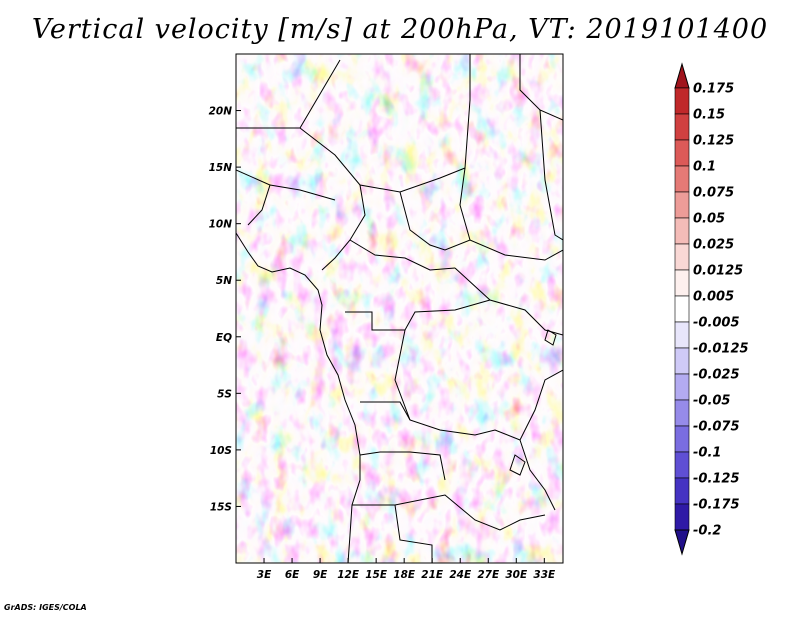 The height and width of the screenshot is (618, 800). What do you see at coordinates (716, 505) in the screenshot?
I see `colorbar-label: -0.175` at bounding box center [716, 505].